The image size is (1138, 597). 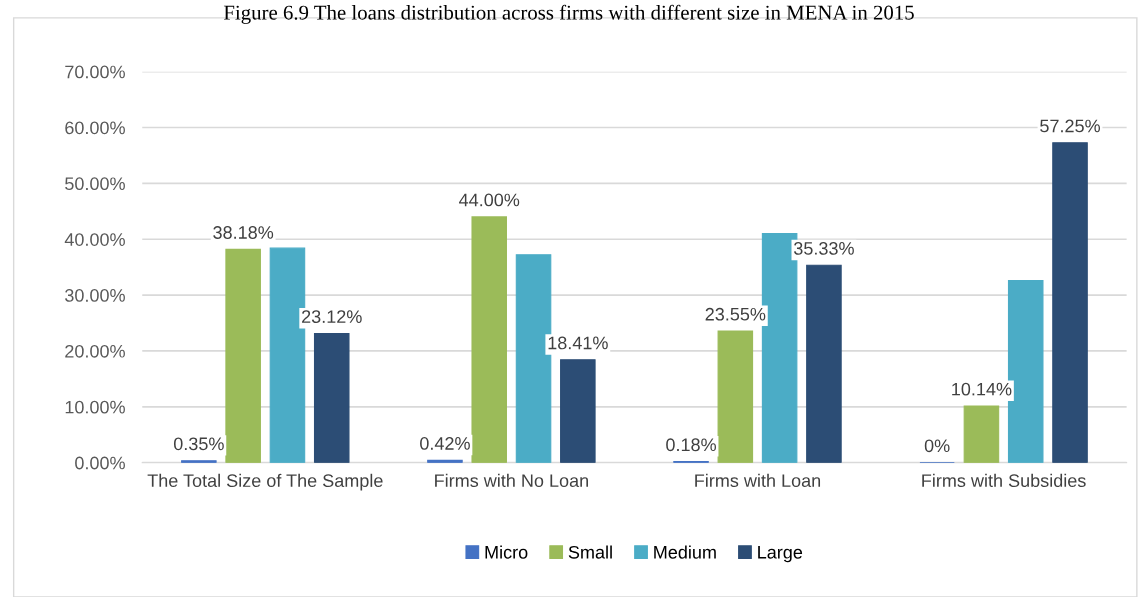 I want to click on y-tick-label: 40.00%, so click(x=94, y=239).